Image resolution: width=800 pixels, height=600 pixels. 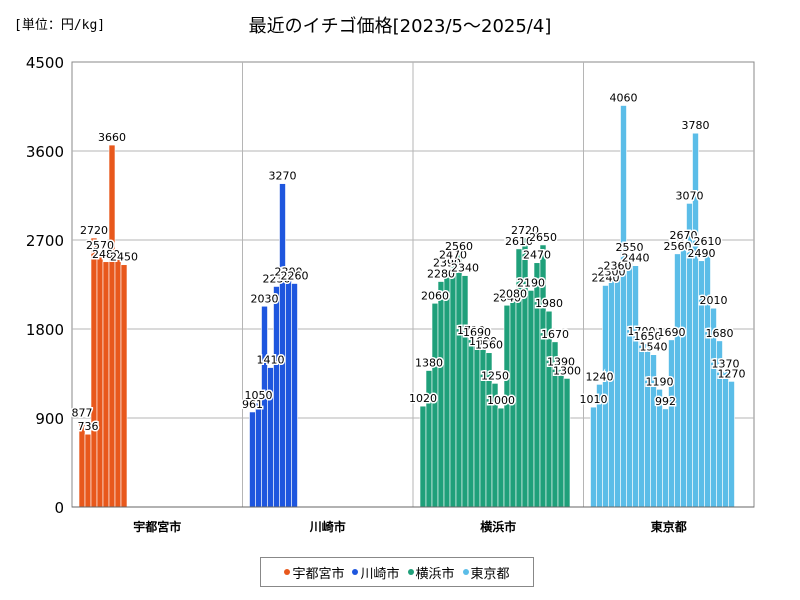 What do you see at coordinates (624, 98) in the screenshot?
I see `data-label: 4060` at bounding box center [624, 98].